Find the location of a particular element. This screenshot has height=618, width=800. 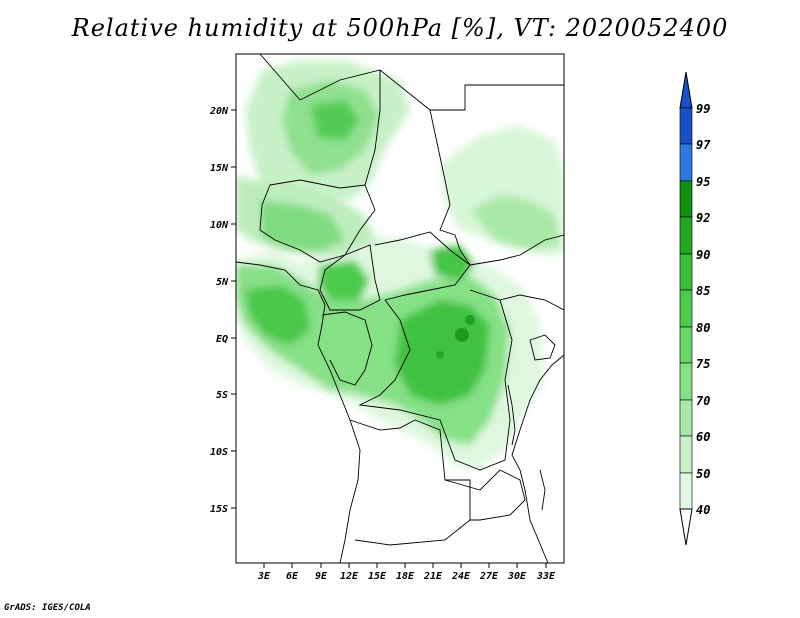

lon-label-9e: 9E is located at coordinates (321, 576).